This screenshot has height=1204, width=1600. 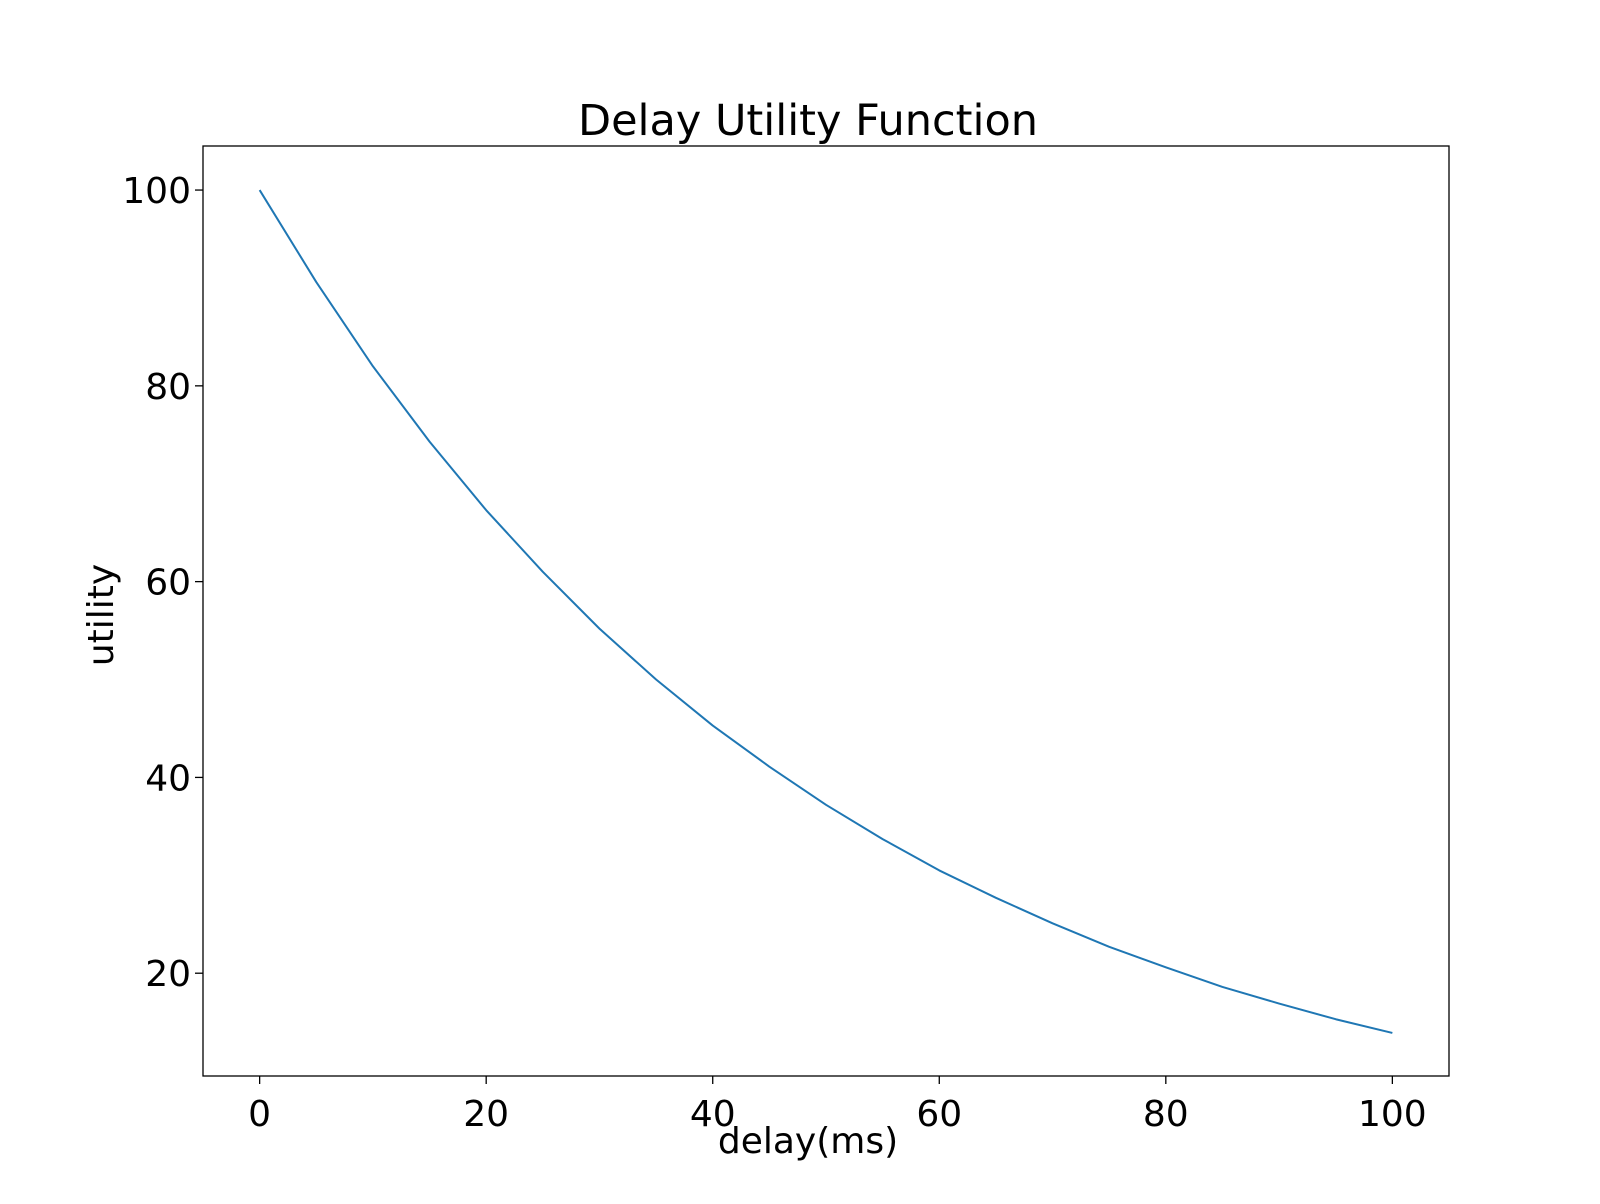 I want to click on y-tick-label: 40, so click(x=168, y=778).